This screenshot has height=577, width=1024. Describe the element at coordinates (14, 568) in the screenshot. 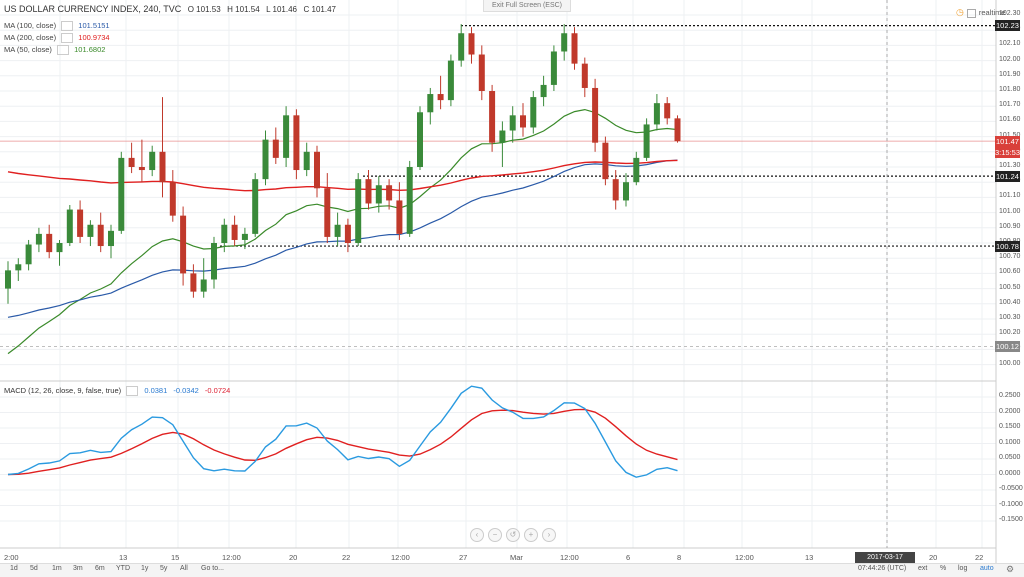

I see `timeframe-button: 1d` at that location.